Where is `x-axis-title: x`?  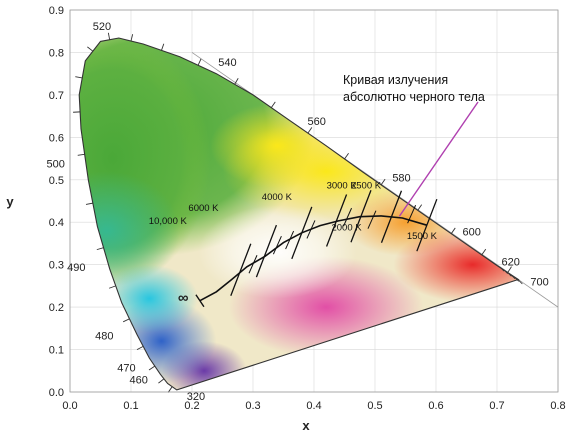 x-axis-title: x is located at coordinates (306, 425).